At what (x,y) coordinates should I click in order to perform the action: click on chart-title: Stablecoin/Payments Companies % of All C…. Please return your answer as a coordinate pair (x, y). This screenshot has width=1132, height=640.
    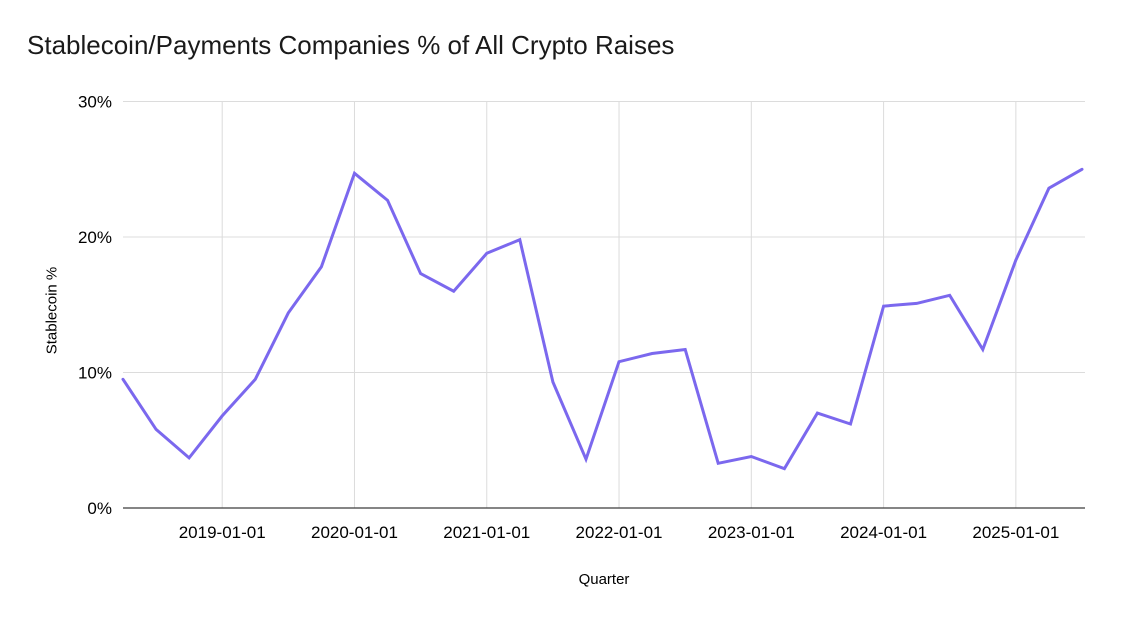
    Looking at the image, I should click on (351, 45).